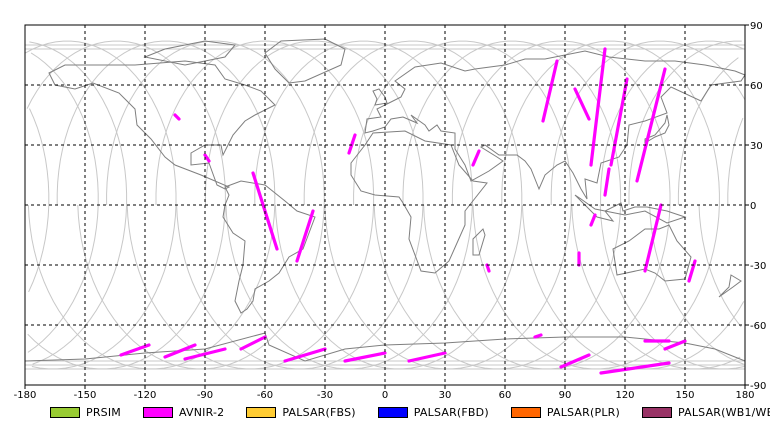 The image size is (770, 430). Describe the element at coordinates (419, 202) in the screenshot. I see `africa-coastline` at that location.